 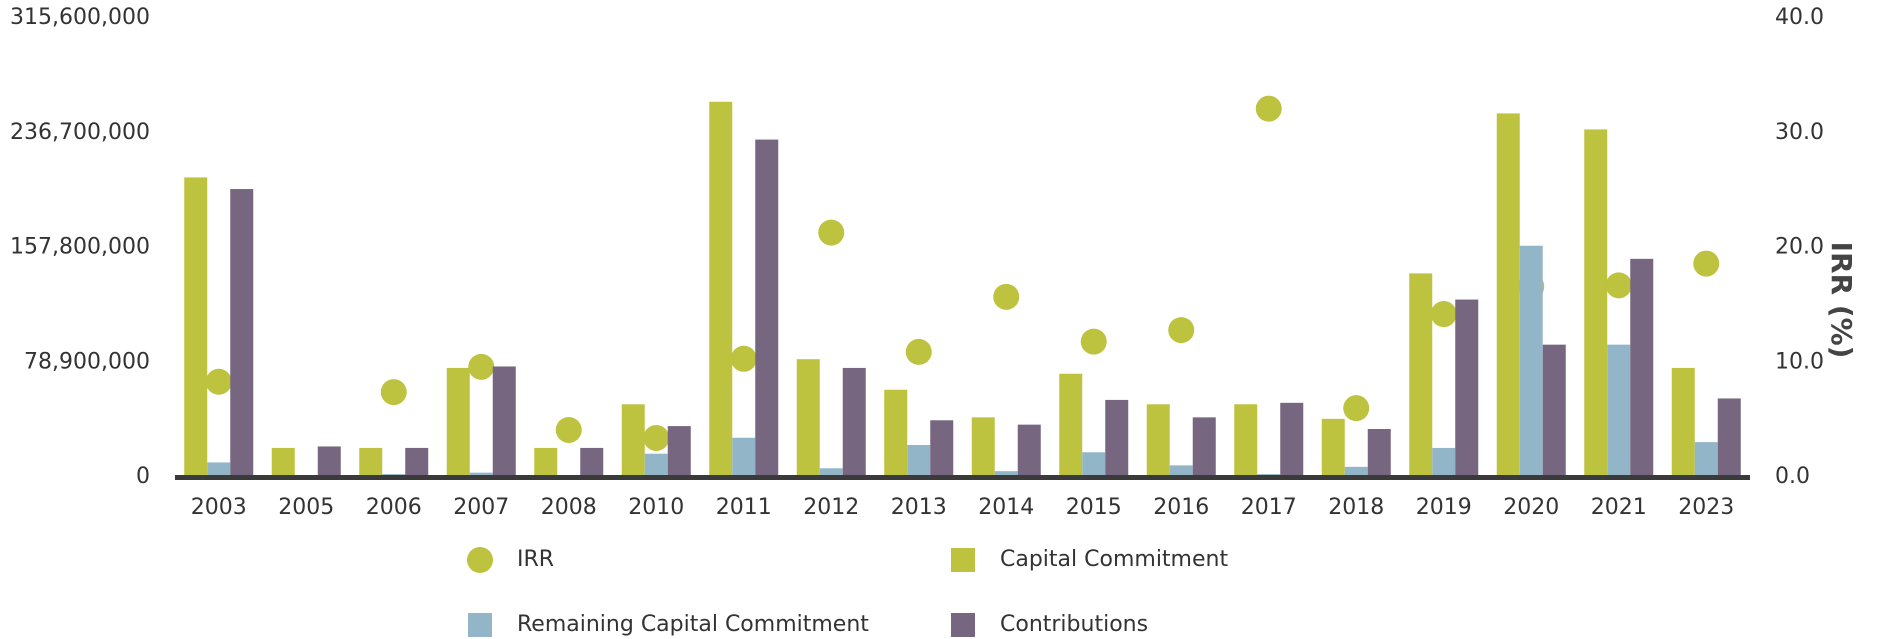 What do you see at coordinates (394, 507) in the screenshot?
I see `x-tick-label: 2006` at bounding box center [394, 507].